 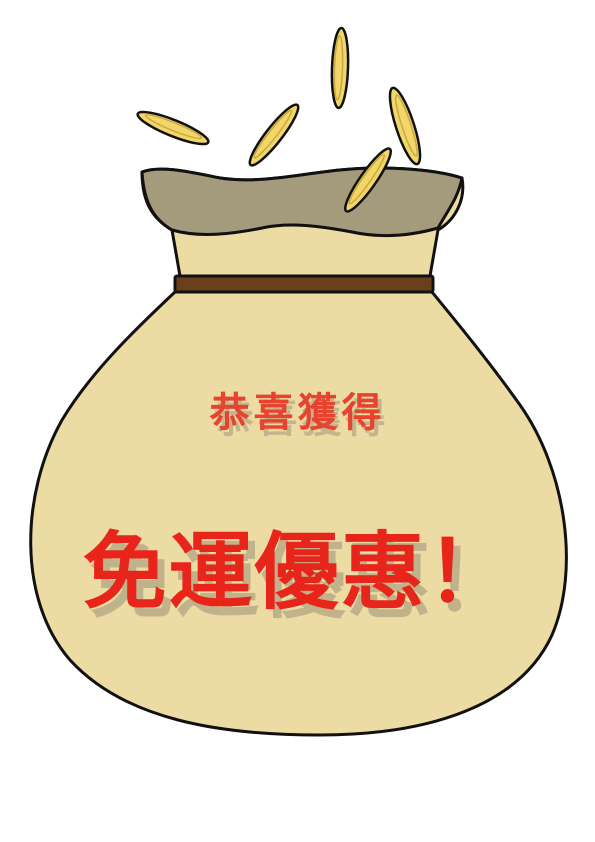 What do you see at coordinates (302, 201) in the screenshot?
I see `bag-opening` at bounding box center [302, 201].